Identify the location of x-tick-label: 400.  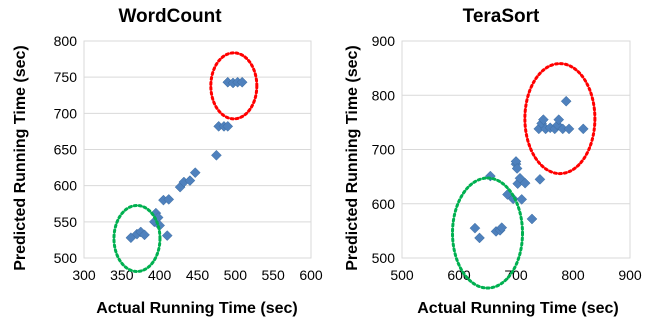
(160, 275).